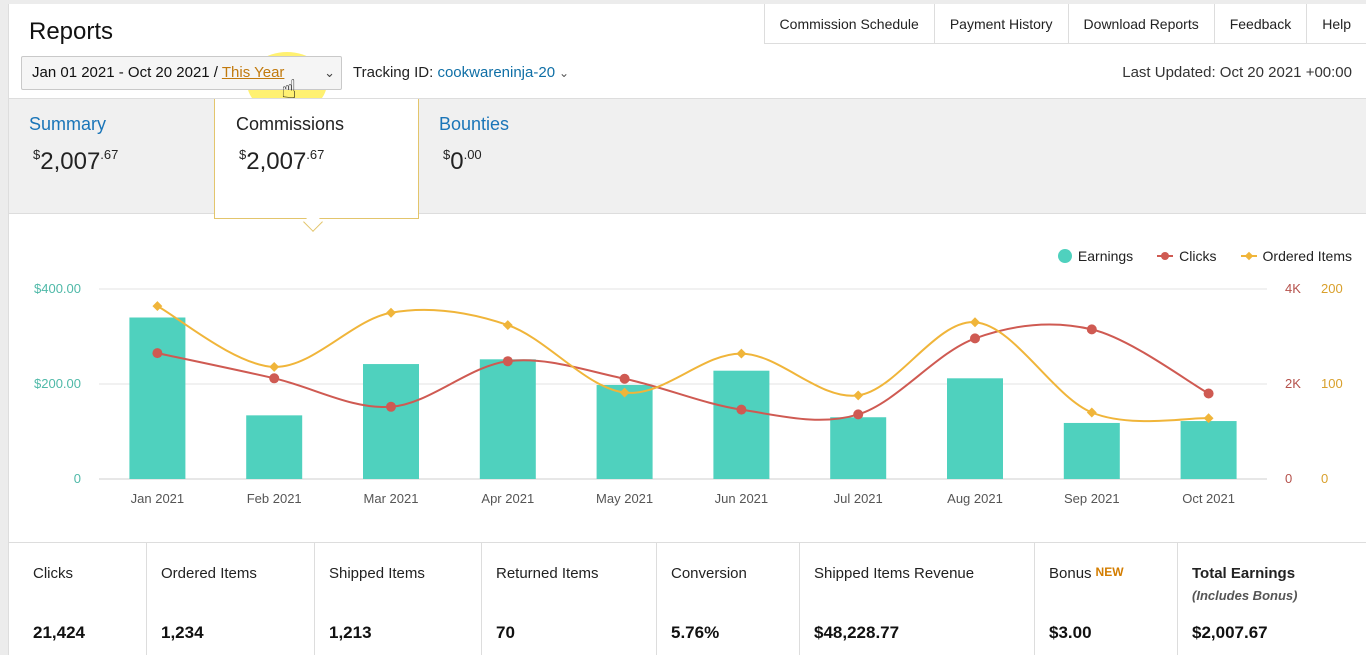 The width and height of the screenshot is (1366, 655). What do you see at coordinates (71, 31) in the screenshot?
I see `page-title: Reports` at bounding box center [71, 31].